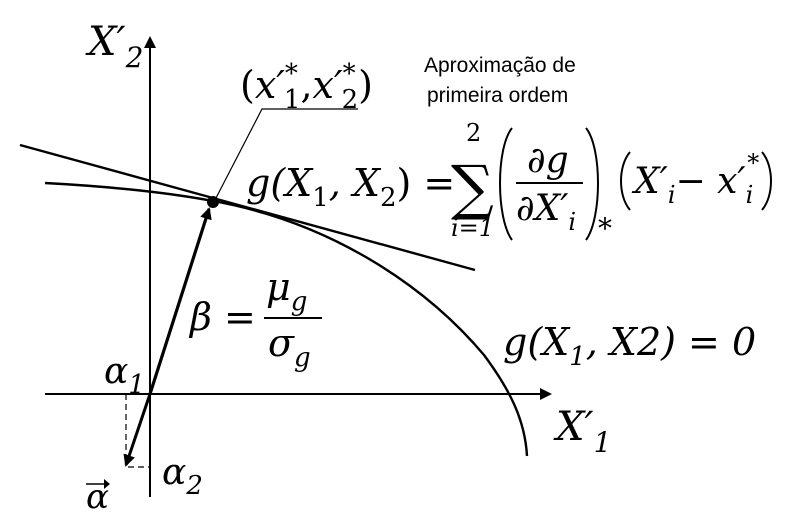 The height and width of the screenshot is (519, 786). What do you see at coordinates (695, 179) in the screenshot?
I see `difference-term: X′i− x′i*` at bounding box center [695, 179].